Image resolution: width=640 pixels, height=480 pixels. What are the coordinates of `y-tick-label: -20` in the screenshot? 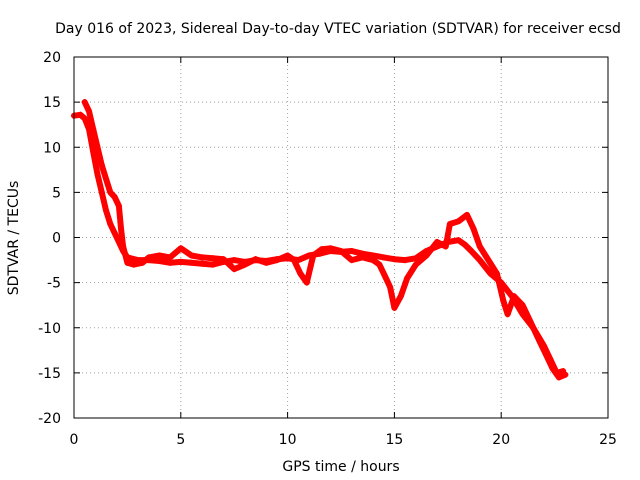 It's located at (49, 419).